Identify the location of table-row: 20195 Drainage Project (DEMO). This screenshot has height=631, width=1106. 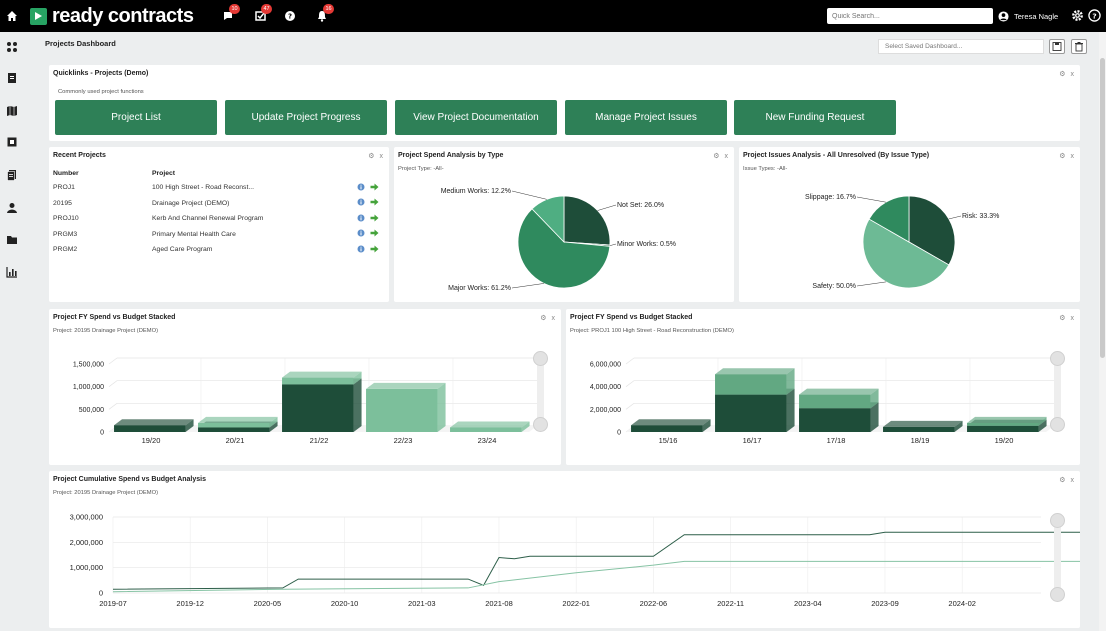
(218, 204).